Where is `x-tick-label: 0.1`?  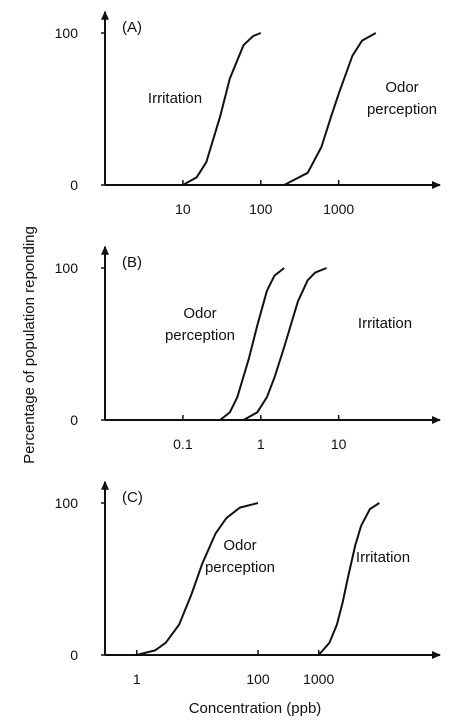
x-tick-label: 0.1 is located at coordinates (183, 444).